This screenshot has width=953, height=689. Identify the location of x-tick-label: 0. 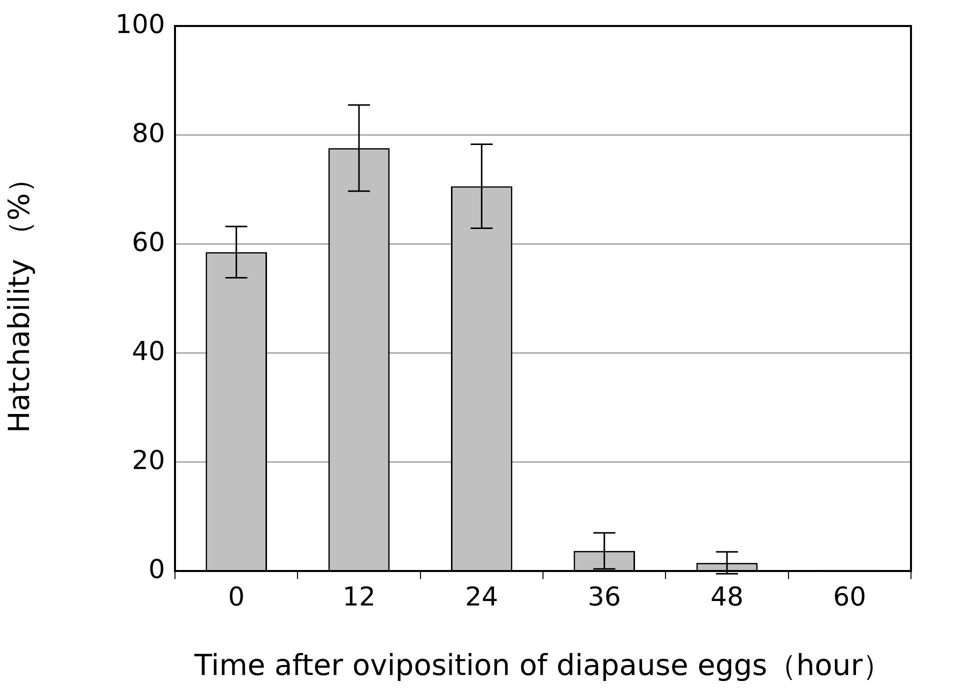
(236, 597).